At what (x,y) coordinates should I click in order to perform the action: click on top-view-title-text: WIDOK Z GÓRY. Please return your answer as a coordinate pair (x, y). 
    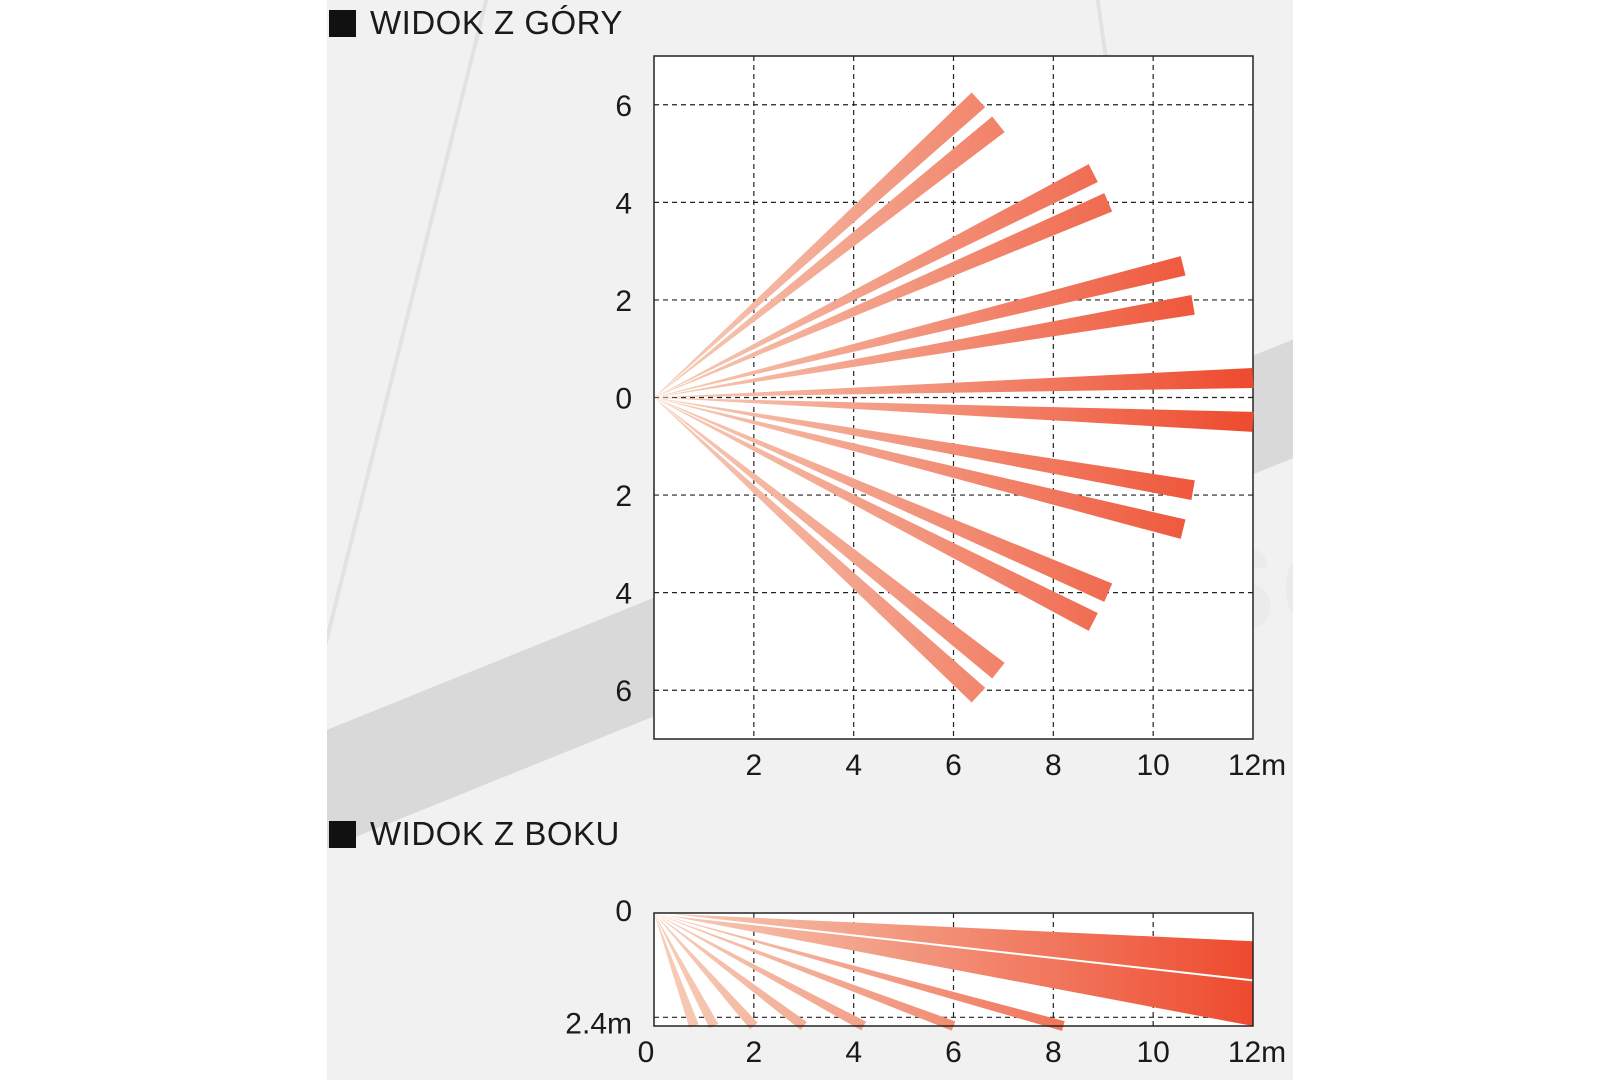
    Looking at the image, I should click on (496, 22).